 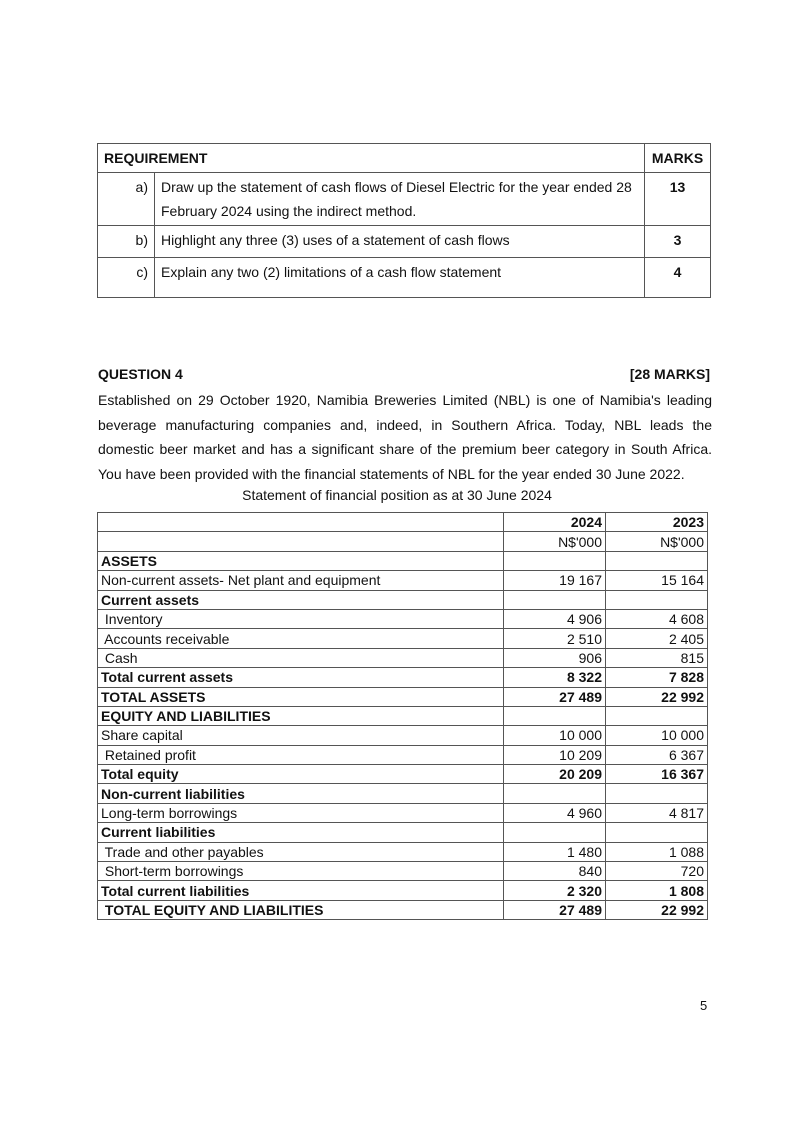 What do you see at coordinates (300, 696) in the screenshot?
I see `row-label: TOTAL ASSETS` at bounding box center [300, 696].